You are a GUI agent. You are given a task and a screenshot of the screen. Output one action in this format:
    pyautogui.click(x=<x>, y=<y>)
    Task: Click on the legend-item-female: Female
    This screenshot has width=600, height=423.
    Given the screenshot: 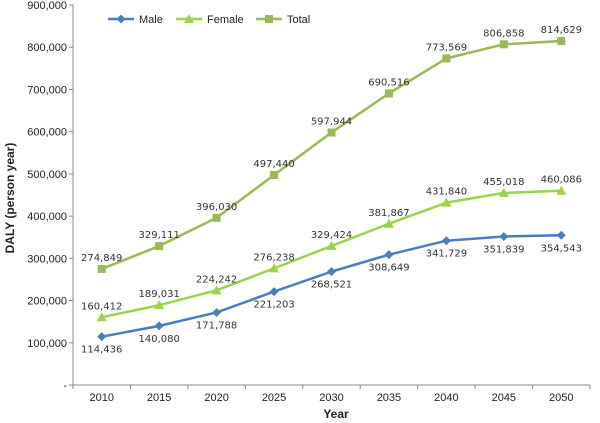 What is the action you would take?
    pyautogui.click(x=210, y=20)
    